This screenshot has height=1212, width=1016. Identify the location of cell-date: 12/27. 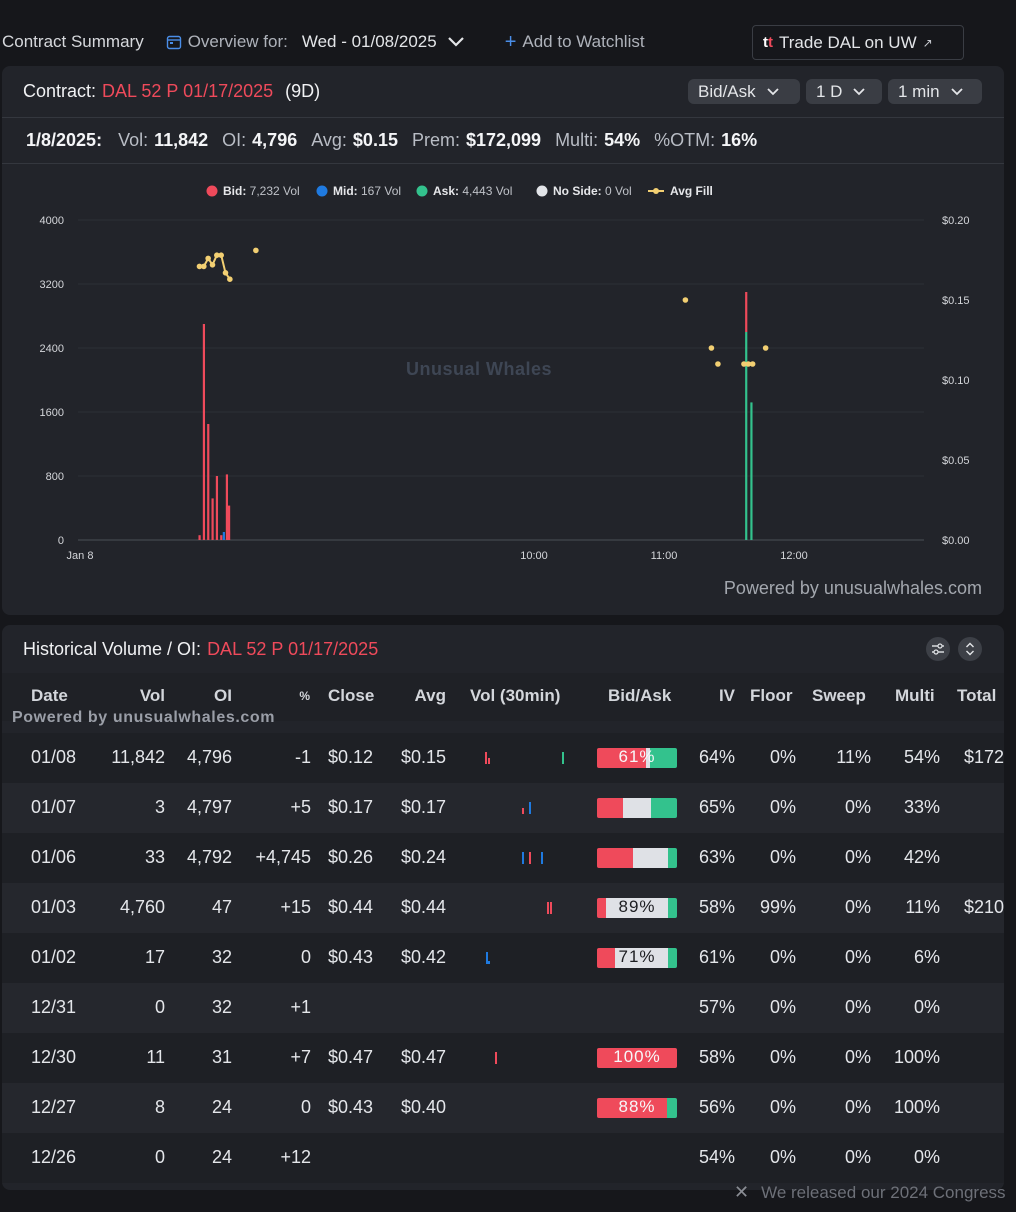
(54, 1107).